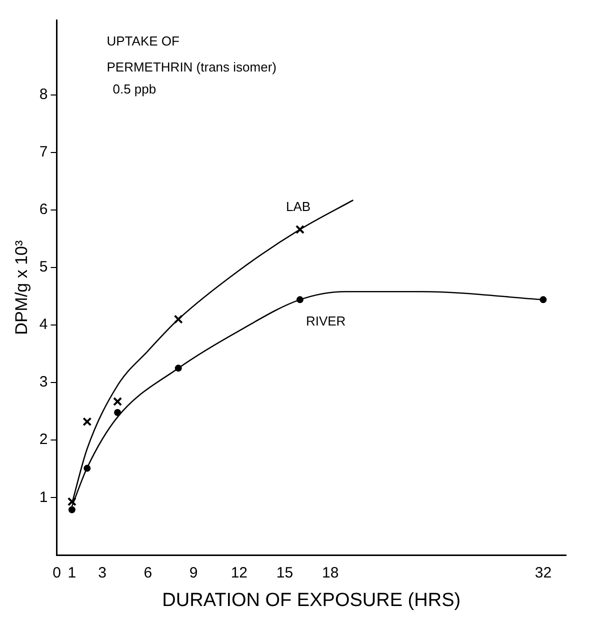 Image resolution: width=594 pixels, height=624 pixels. I want to click on series-label: LAB, so click(298, 206).